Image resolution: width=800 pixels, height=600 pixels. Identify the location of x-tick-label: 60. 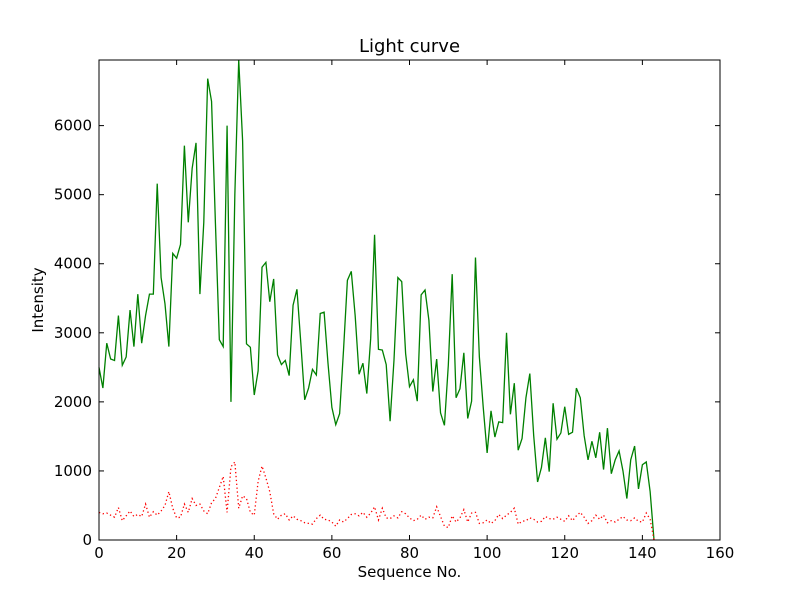
(331, 553).